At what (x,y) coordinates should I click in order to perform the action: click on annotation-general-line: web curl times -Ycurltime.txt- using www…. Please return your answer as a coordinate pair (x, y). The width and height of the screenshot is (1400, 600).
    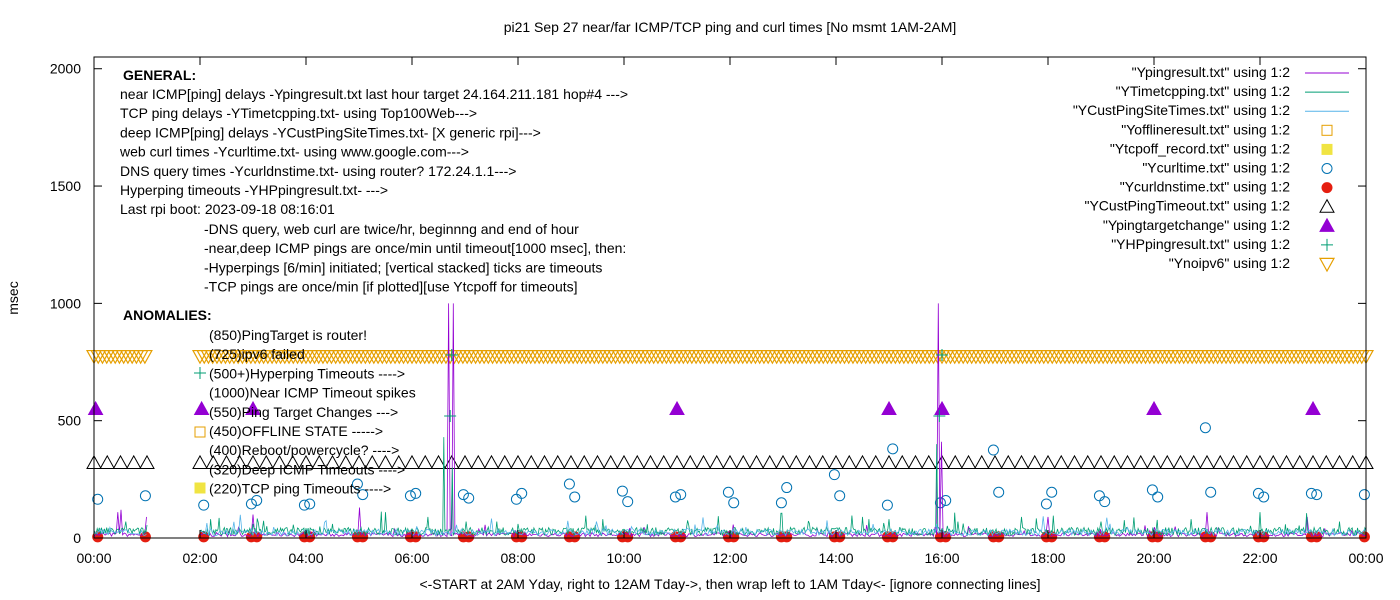
    Looking at the image, I should click on (294, 152).